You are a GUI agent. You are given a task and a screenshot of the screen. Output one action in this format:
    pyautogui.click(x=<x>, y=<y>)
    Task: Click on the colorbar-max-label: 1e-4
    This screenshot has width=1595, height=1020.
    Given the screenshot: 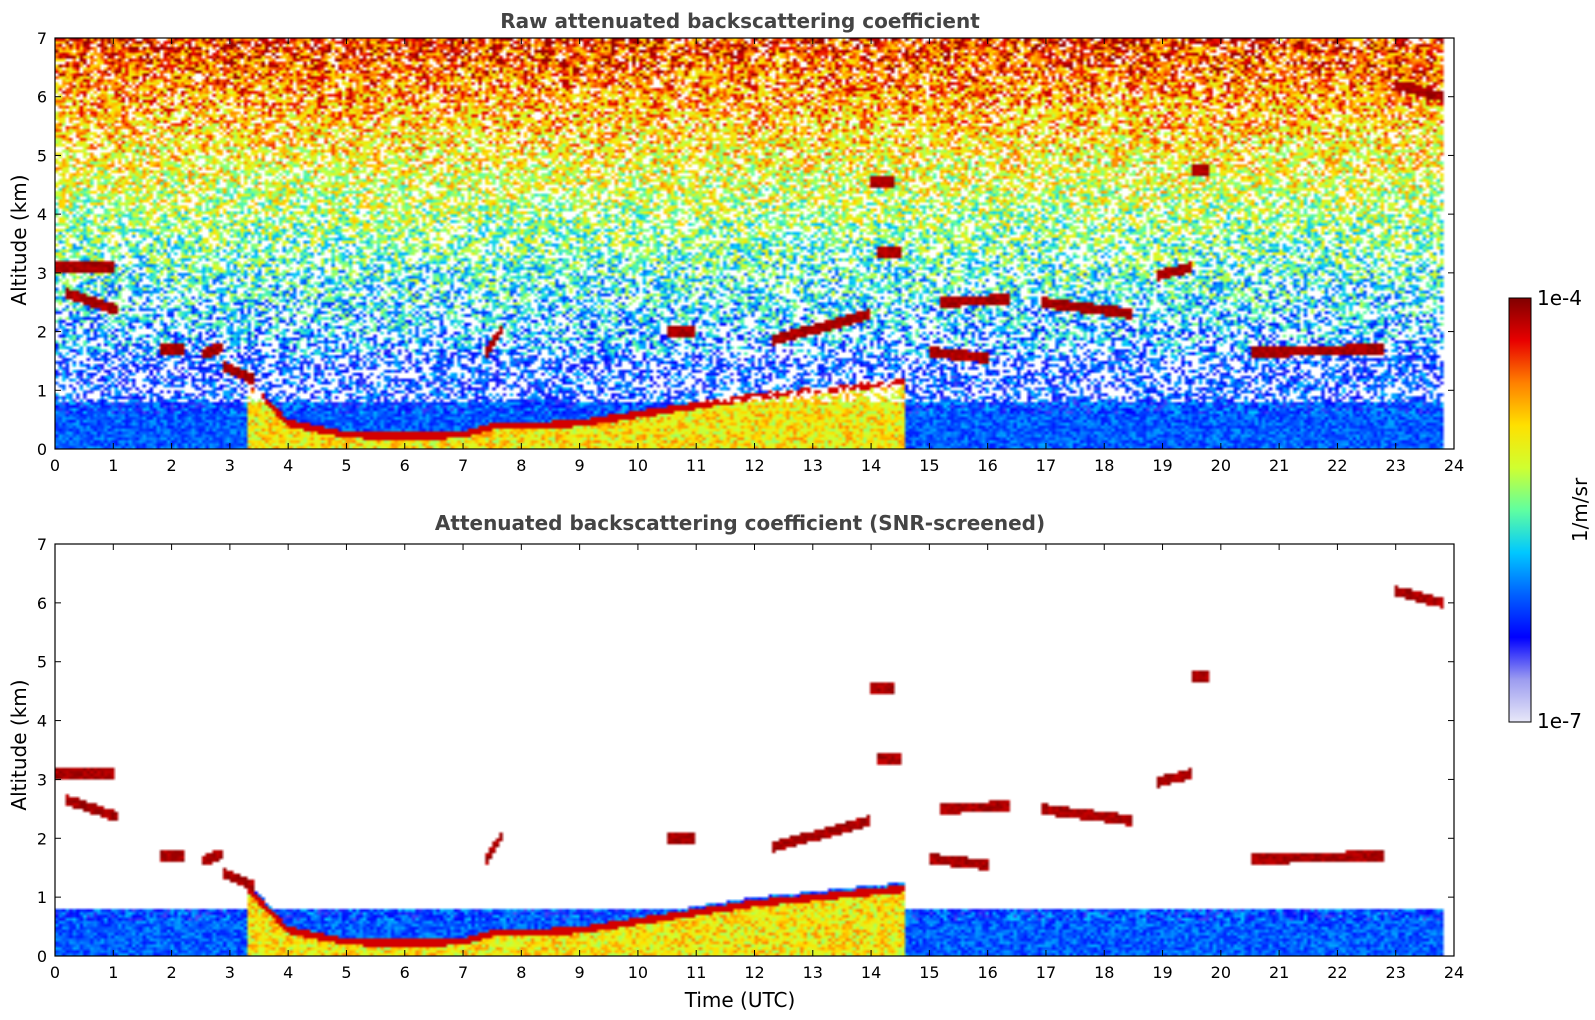 What is the action you would take?
    pyautogui.click(x=1559, y=298)
    